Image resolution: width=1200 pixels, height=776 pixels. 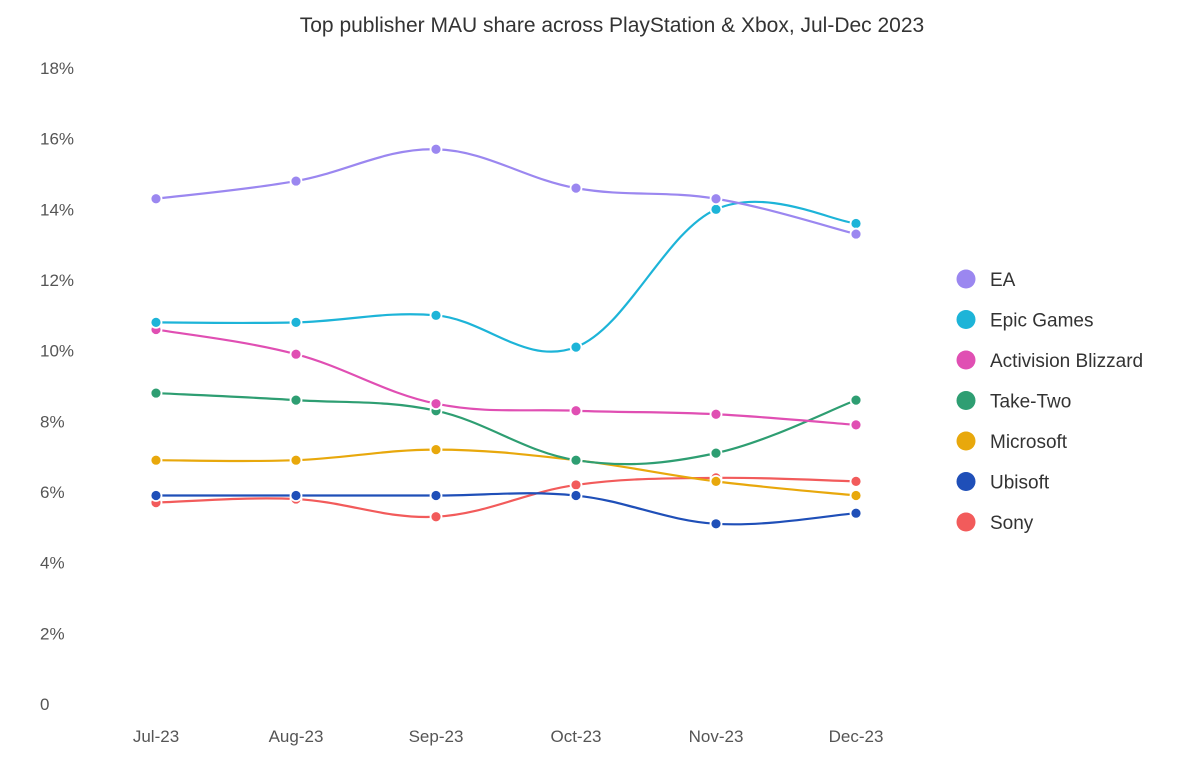 What do you see at coordinates (1066, 361) in the screenshot?
I see `legend-label: Activision Blizzard` at bounding box center [1066, 361].